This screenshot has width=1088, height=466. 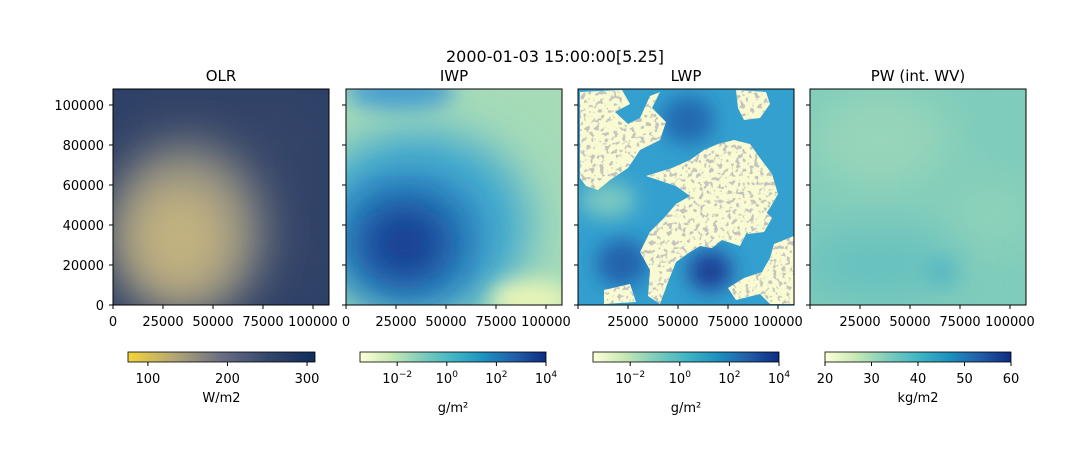 I want to click on pw-x-ticks: 25000 50000 75000 100000, so click(x=922, y=317).